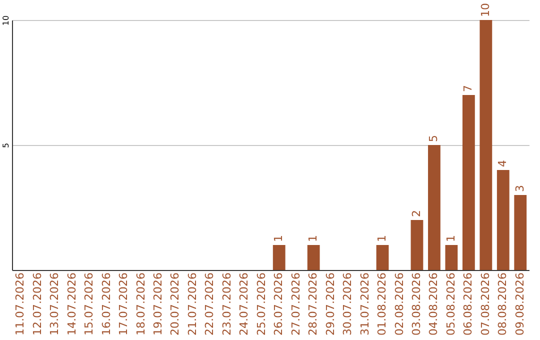  I want to click on x-tick-label: 27.07.2026, so click(295, 304).